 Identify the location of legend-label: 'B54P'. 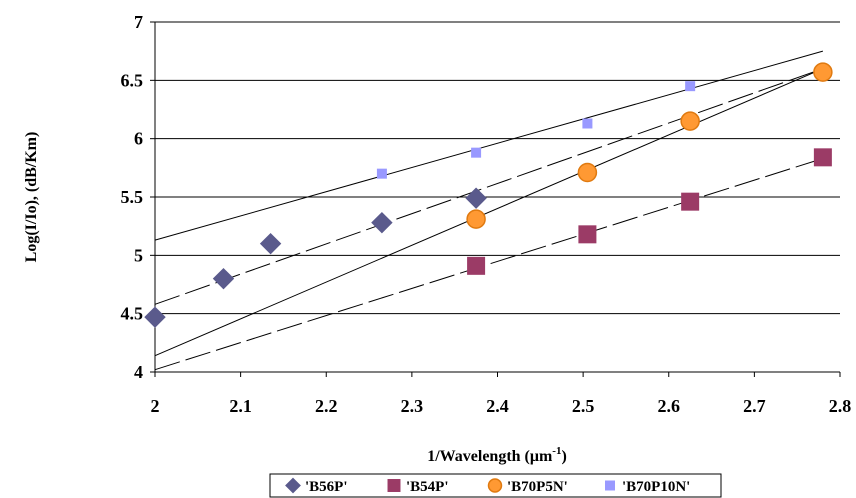
(427, 487).